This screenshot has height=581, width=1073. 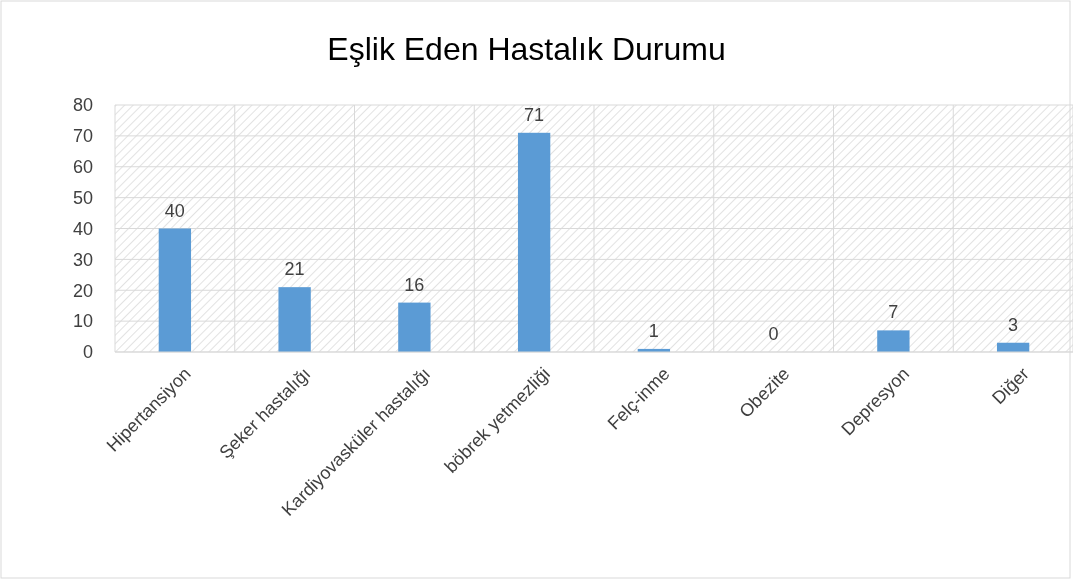 What do you see at coordinates (82, 228) in the screenshot?
I see `y-tick-label: 40` at bounding box center [82, 228].